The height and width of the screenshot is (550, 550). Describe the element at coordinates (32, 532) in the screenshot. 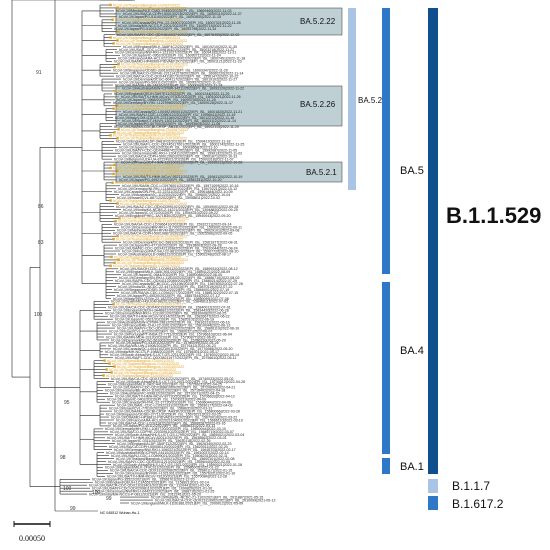

I see `scale-bar: 0.00050` at that location.